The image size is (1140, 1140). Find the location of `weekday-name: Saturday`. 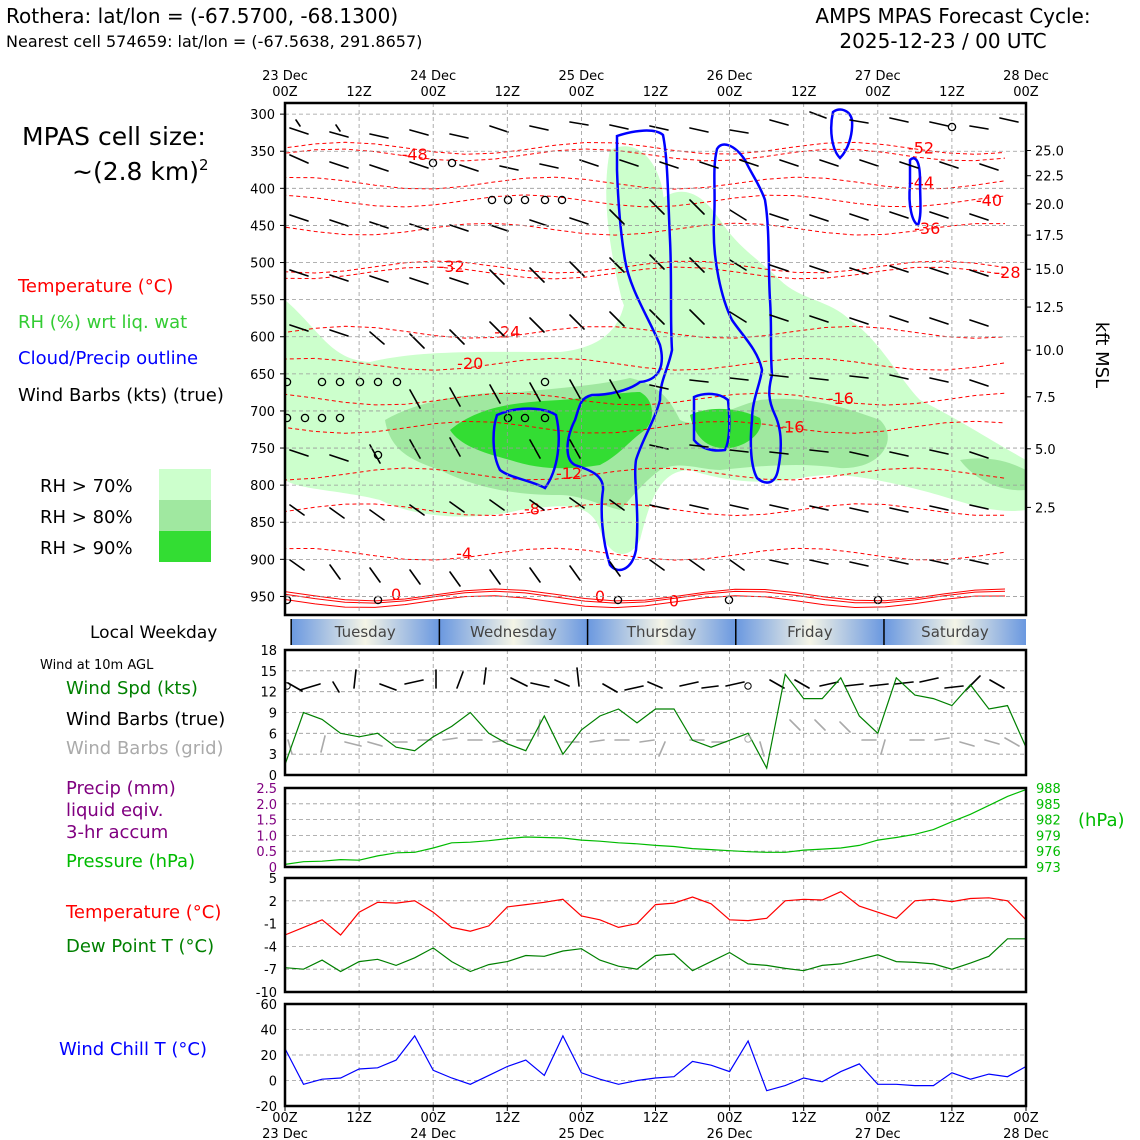

weekday-name: Saturday is located at coordinates (955, 632).